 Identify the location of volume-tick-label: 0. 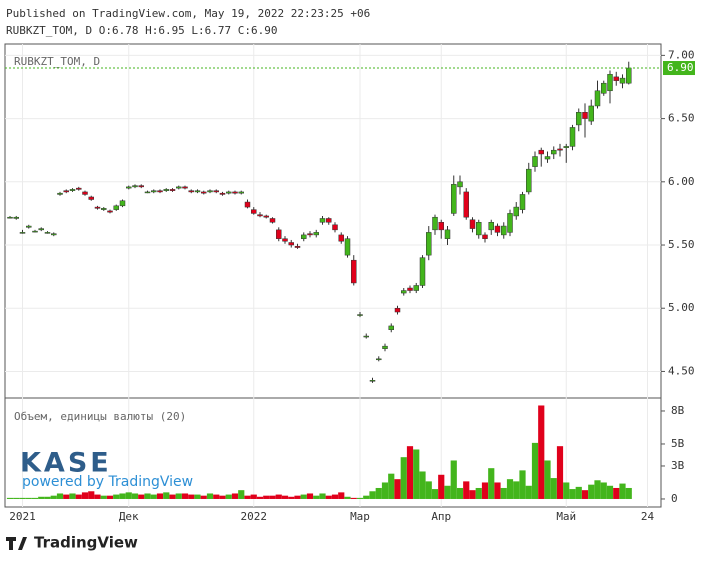
(674, 498).